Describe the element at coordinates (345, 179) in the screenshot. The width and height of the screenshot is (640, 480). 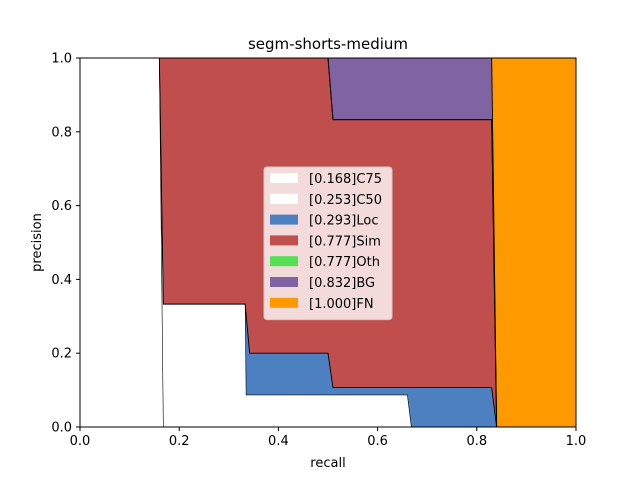
I see `legend-label: [0.168]C75` at that location.